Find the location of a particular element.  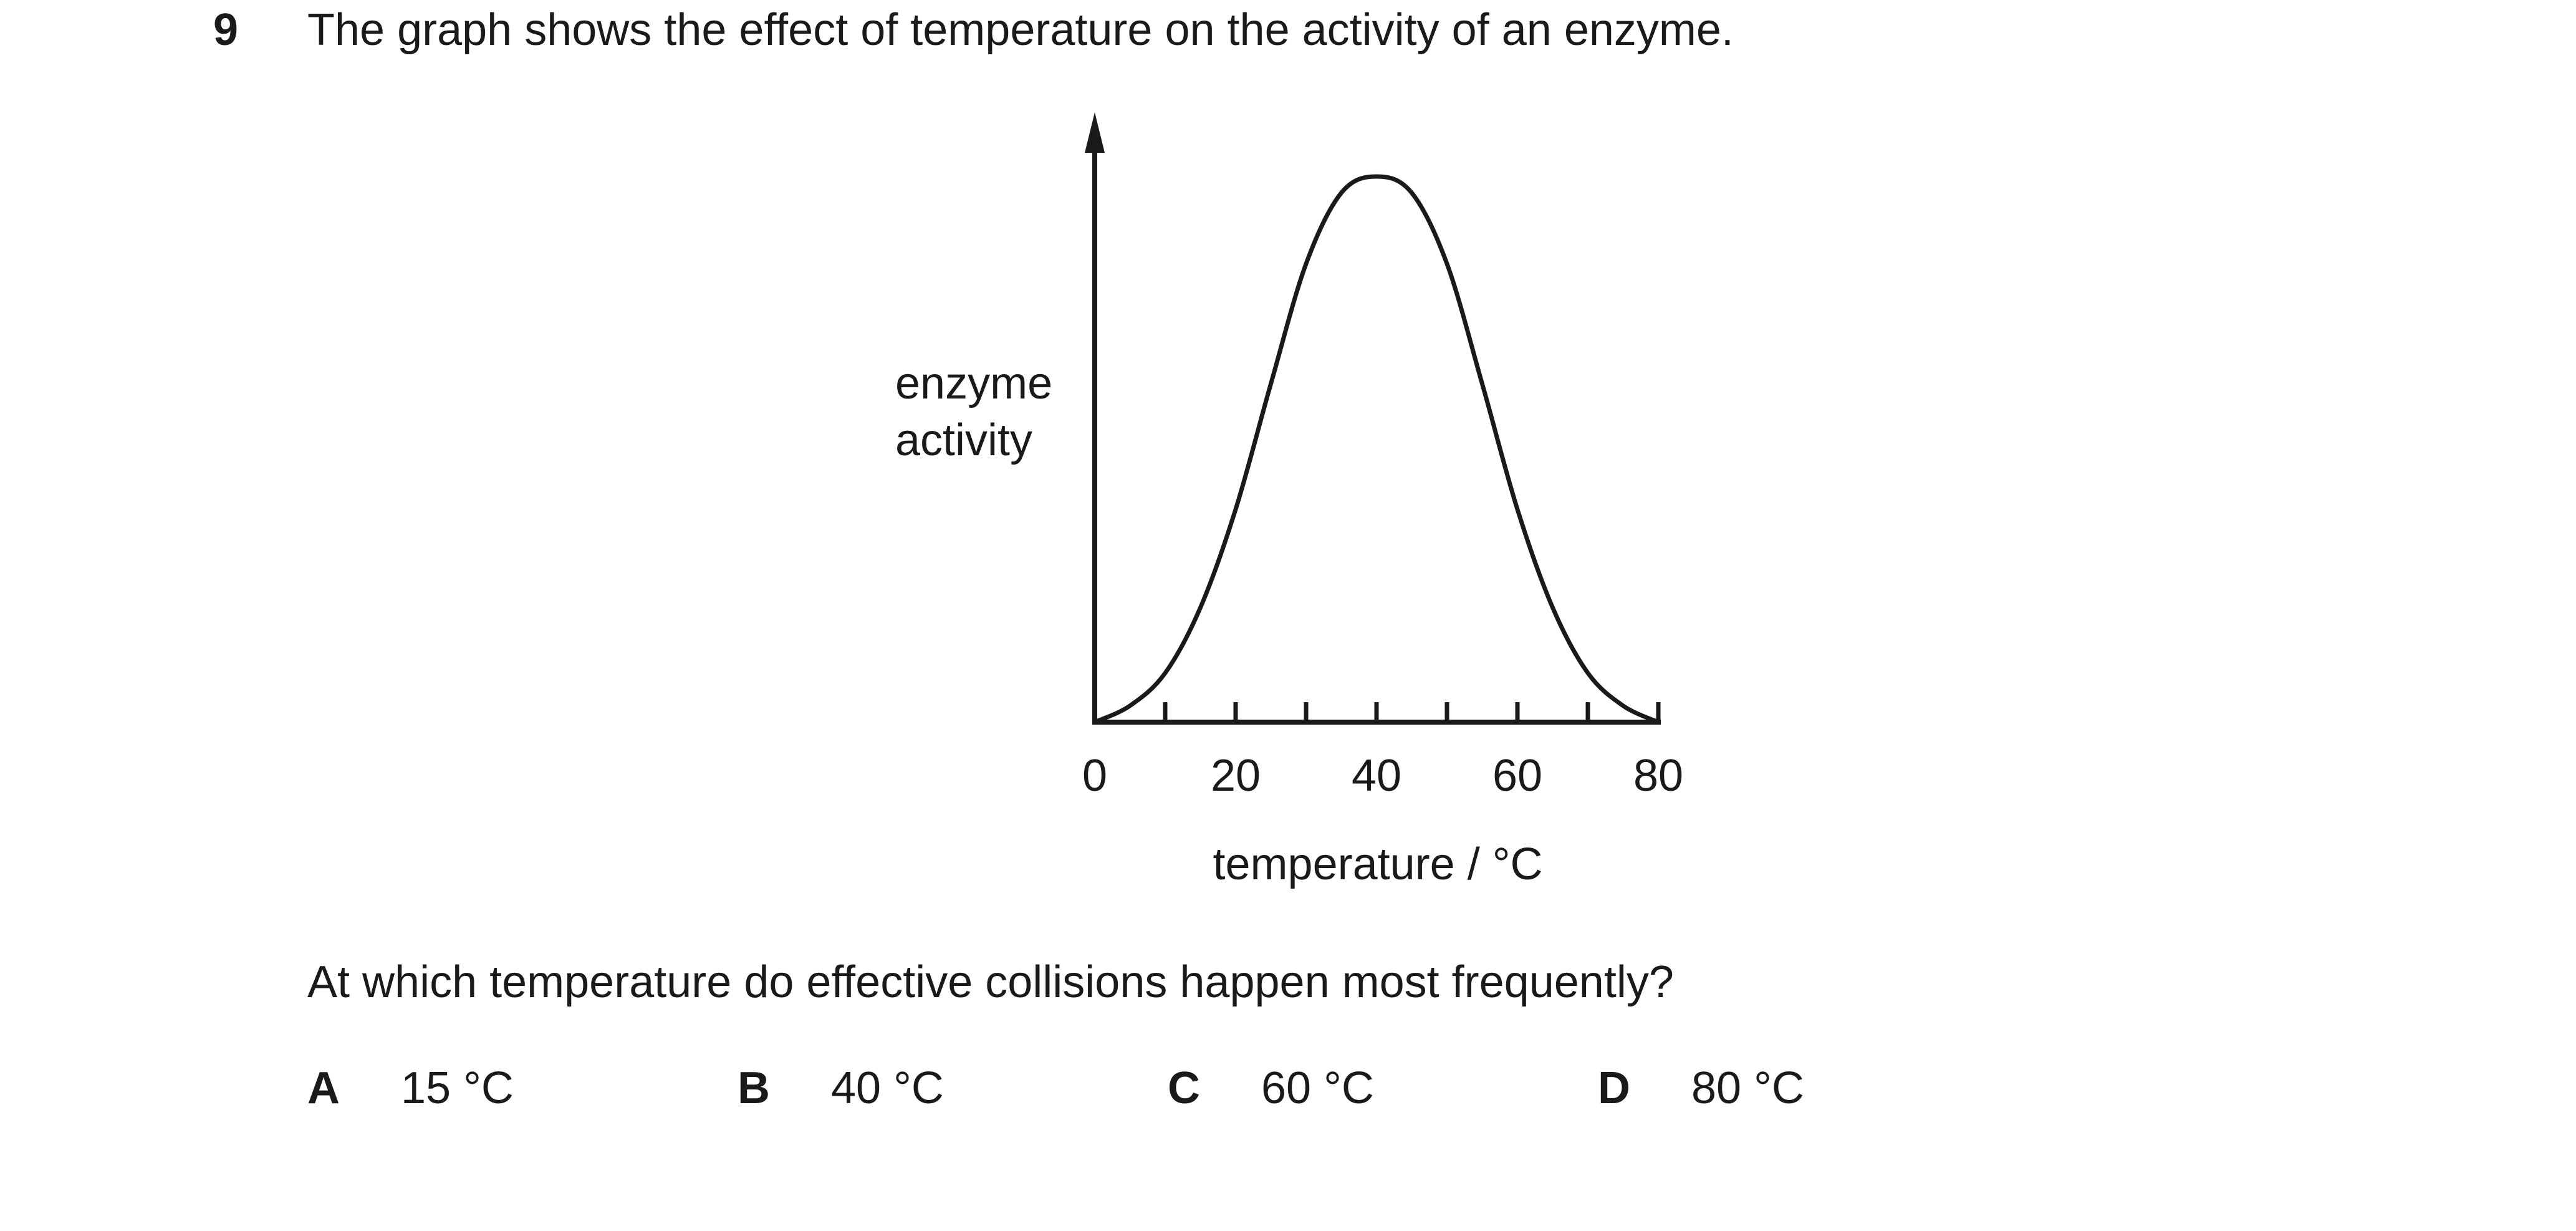

x-axis-label: temperature / °C is located at coordinates (1378, 864).